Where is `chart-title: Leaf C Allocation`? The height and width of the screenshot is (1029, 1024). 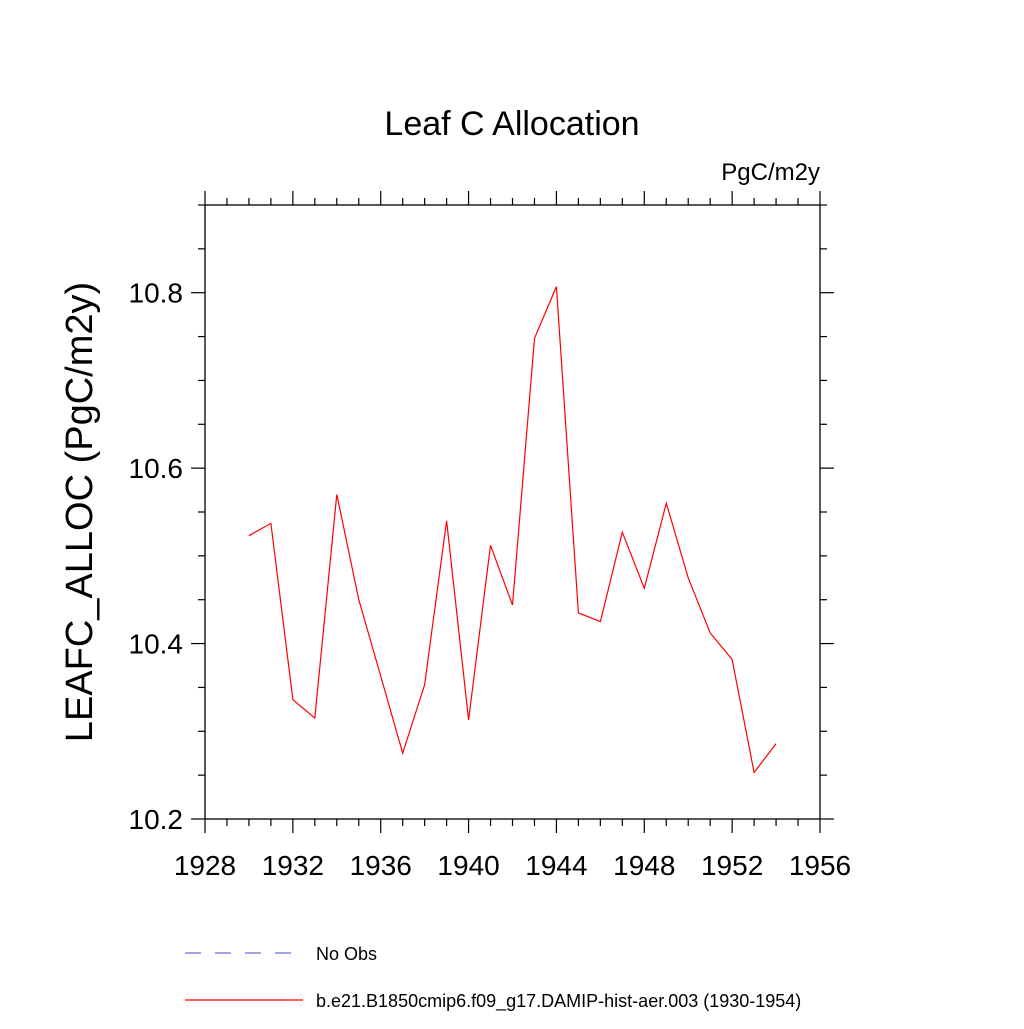 chart-title: Leaf C Allocation is located at coordinates (511, 124).